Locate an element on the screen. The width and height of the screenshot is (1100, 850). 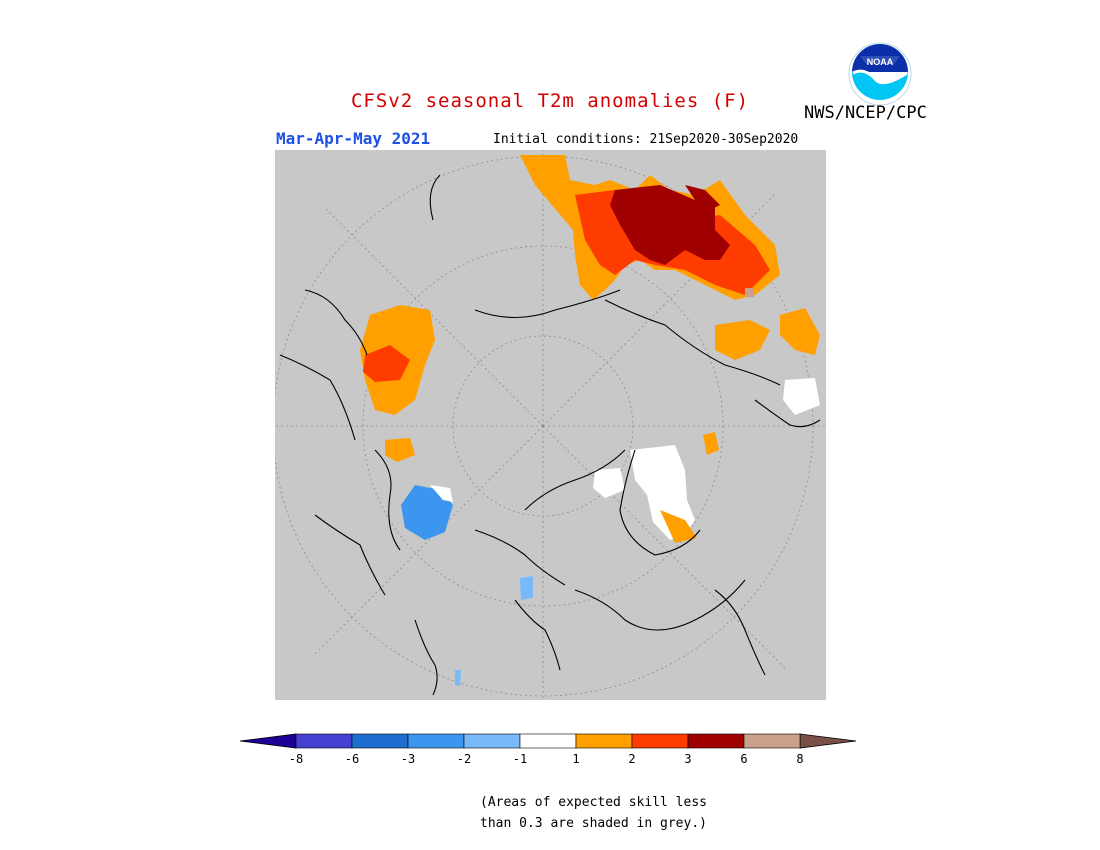
warm-anomaly-central-asia is located at coordinates (397, 383).